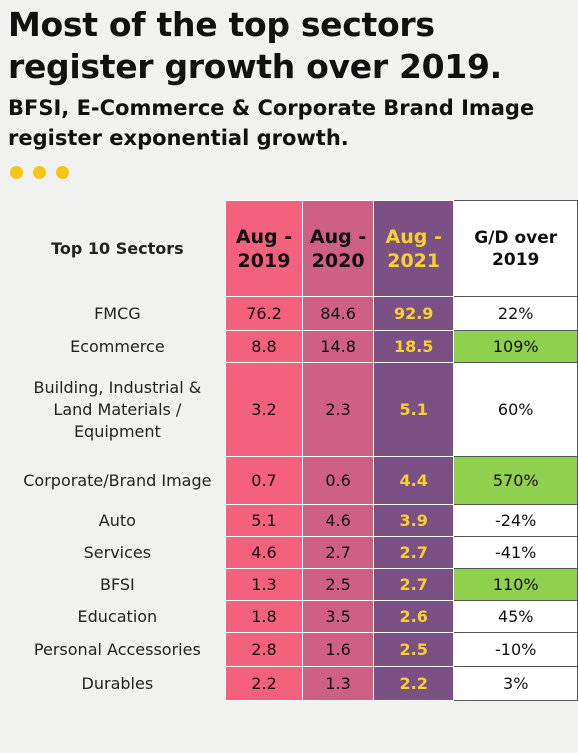  Describe the element at coordinates (264, 520) in the screenshot. I see `aug-2019-value: 5.1` at that location.